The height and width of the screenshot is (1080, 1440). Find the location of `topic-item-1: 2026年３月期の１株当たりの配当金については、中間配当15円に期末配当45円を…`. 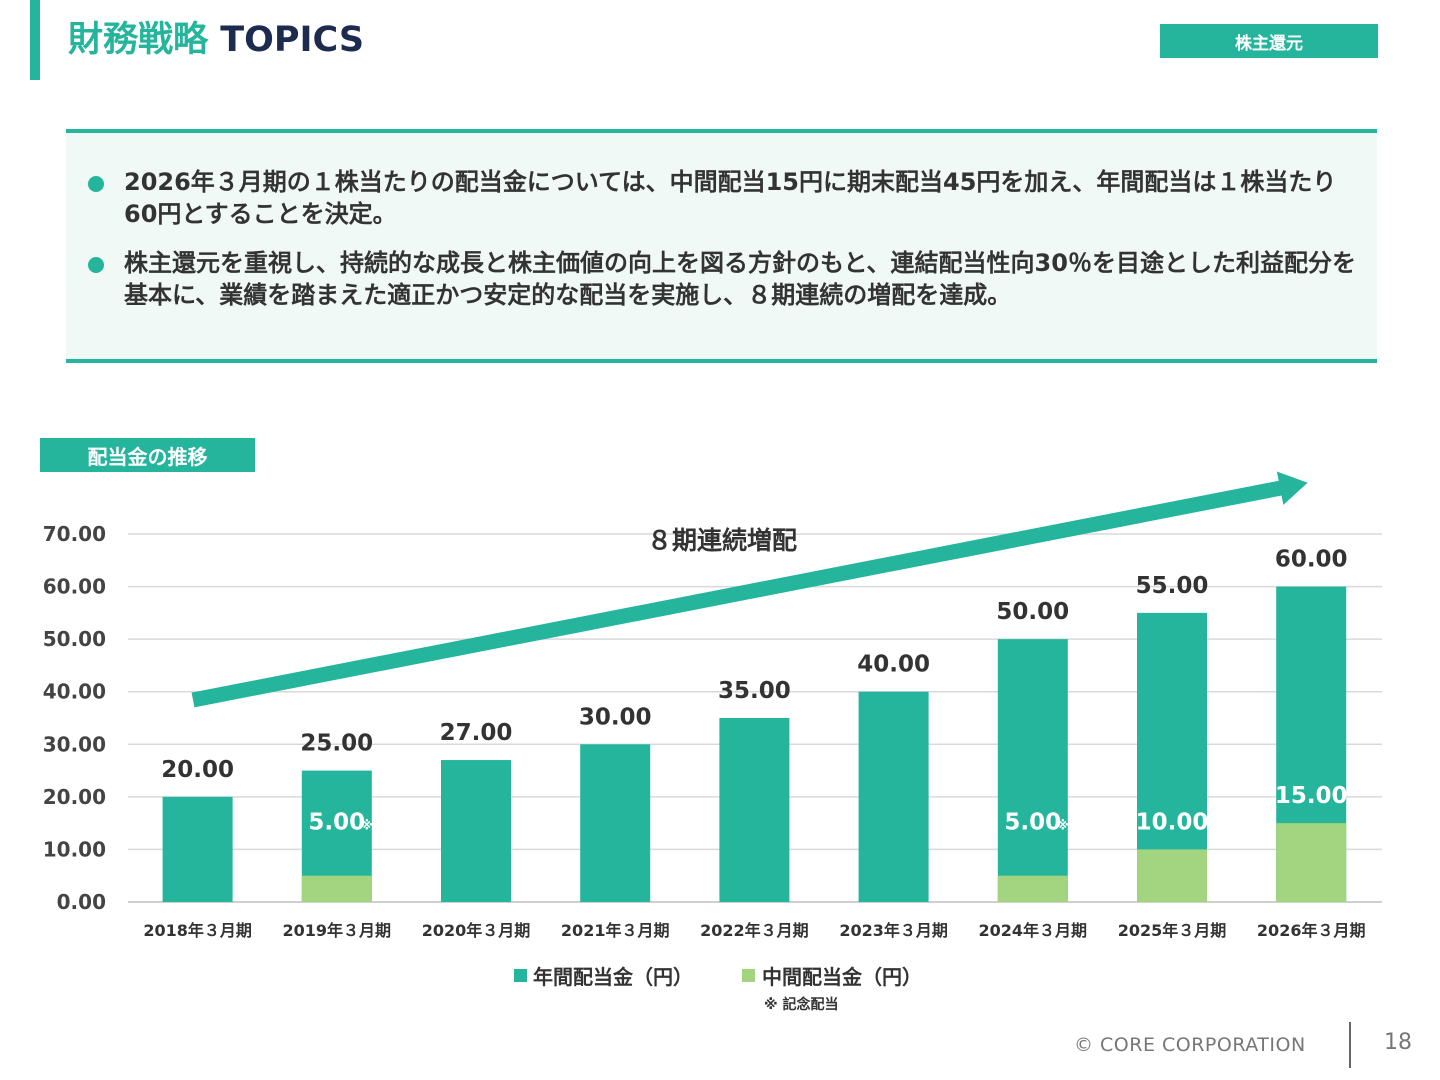

topic-item-1: 2026年３月期の１株当たりの配当金については、中間配当15円に期末配当45円を… is located at coordinates (726, 198).